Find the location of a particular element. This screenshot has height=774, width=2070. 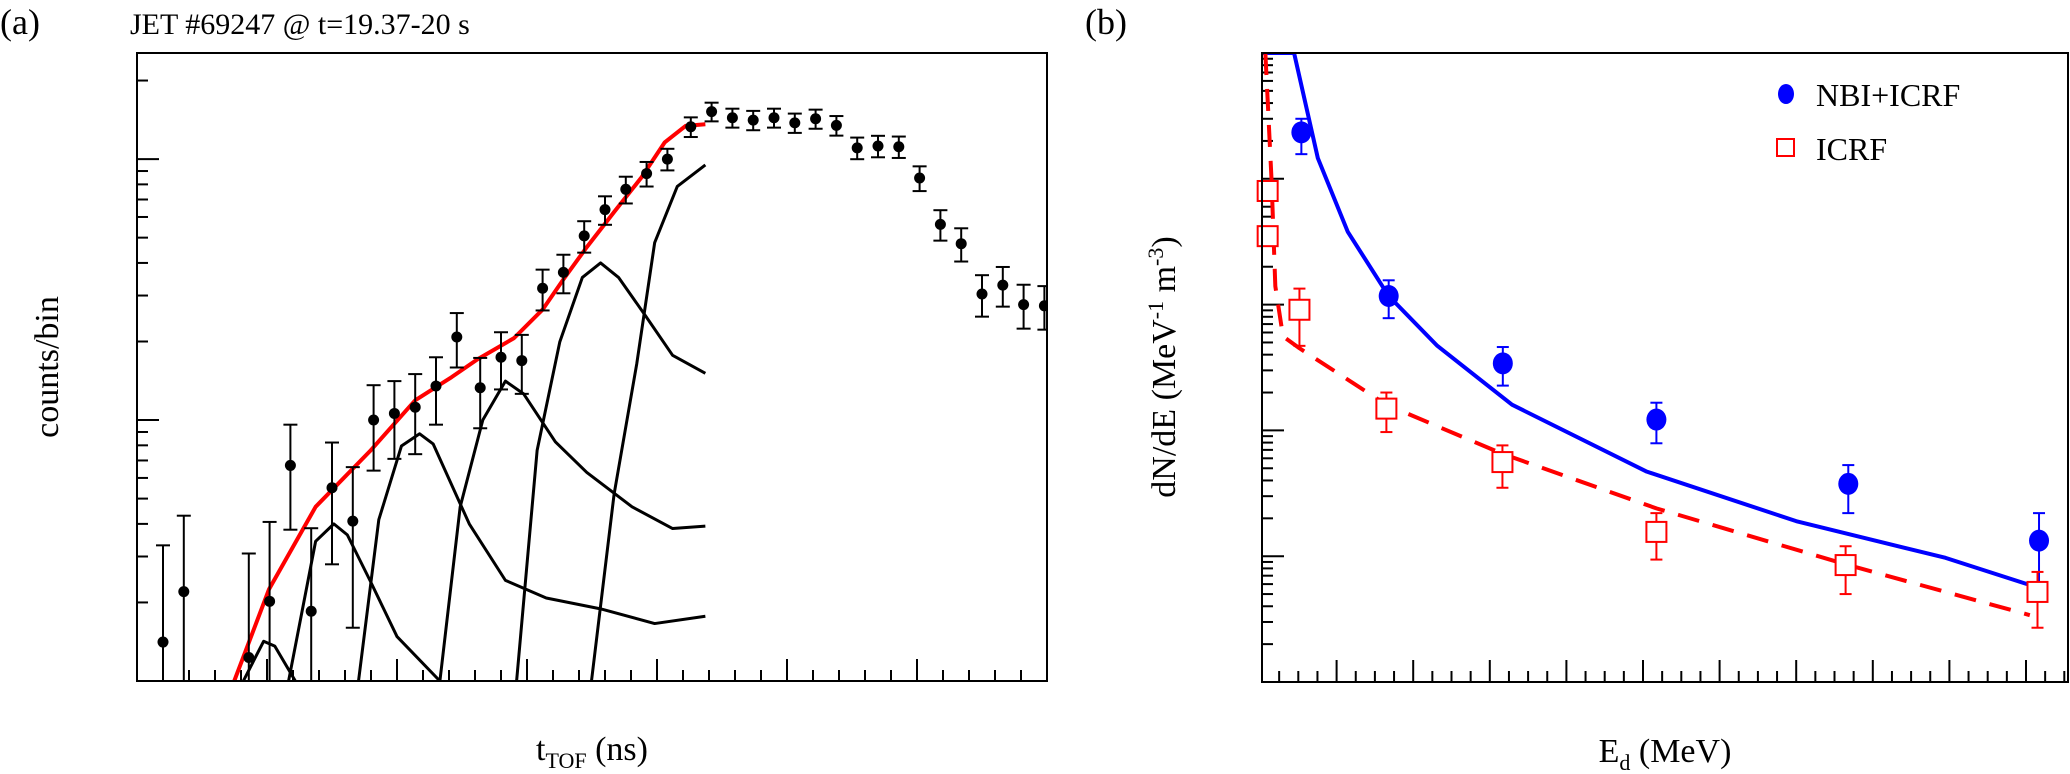

panel-b-xlabel: Ed (MeV) is located at coordinates (1665, 753).